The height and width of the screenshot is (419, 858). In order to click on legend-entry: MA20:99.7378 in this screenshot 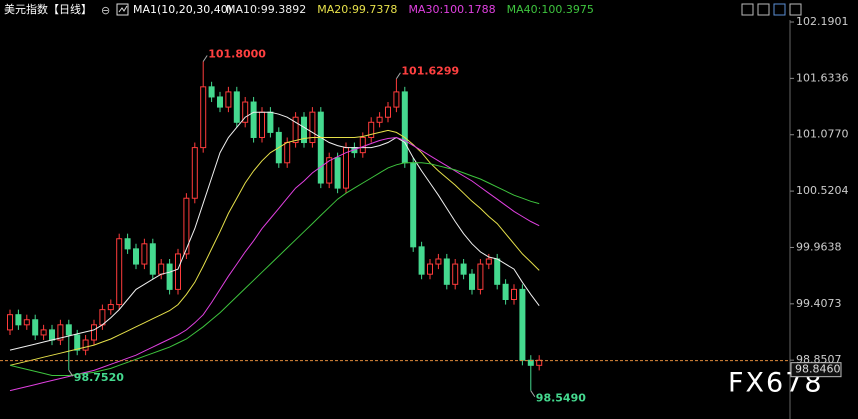, I will do `click(357, 9)`.